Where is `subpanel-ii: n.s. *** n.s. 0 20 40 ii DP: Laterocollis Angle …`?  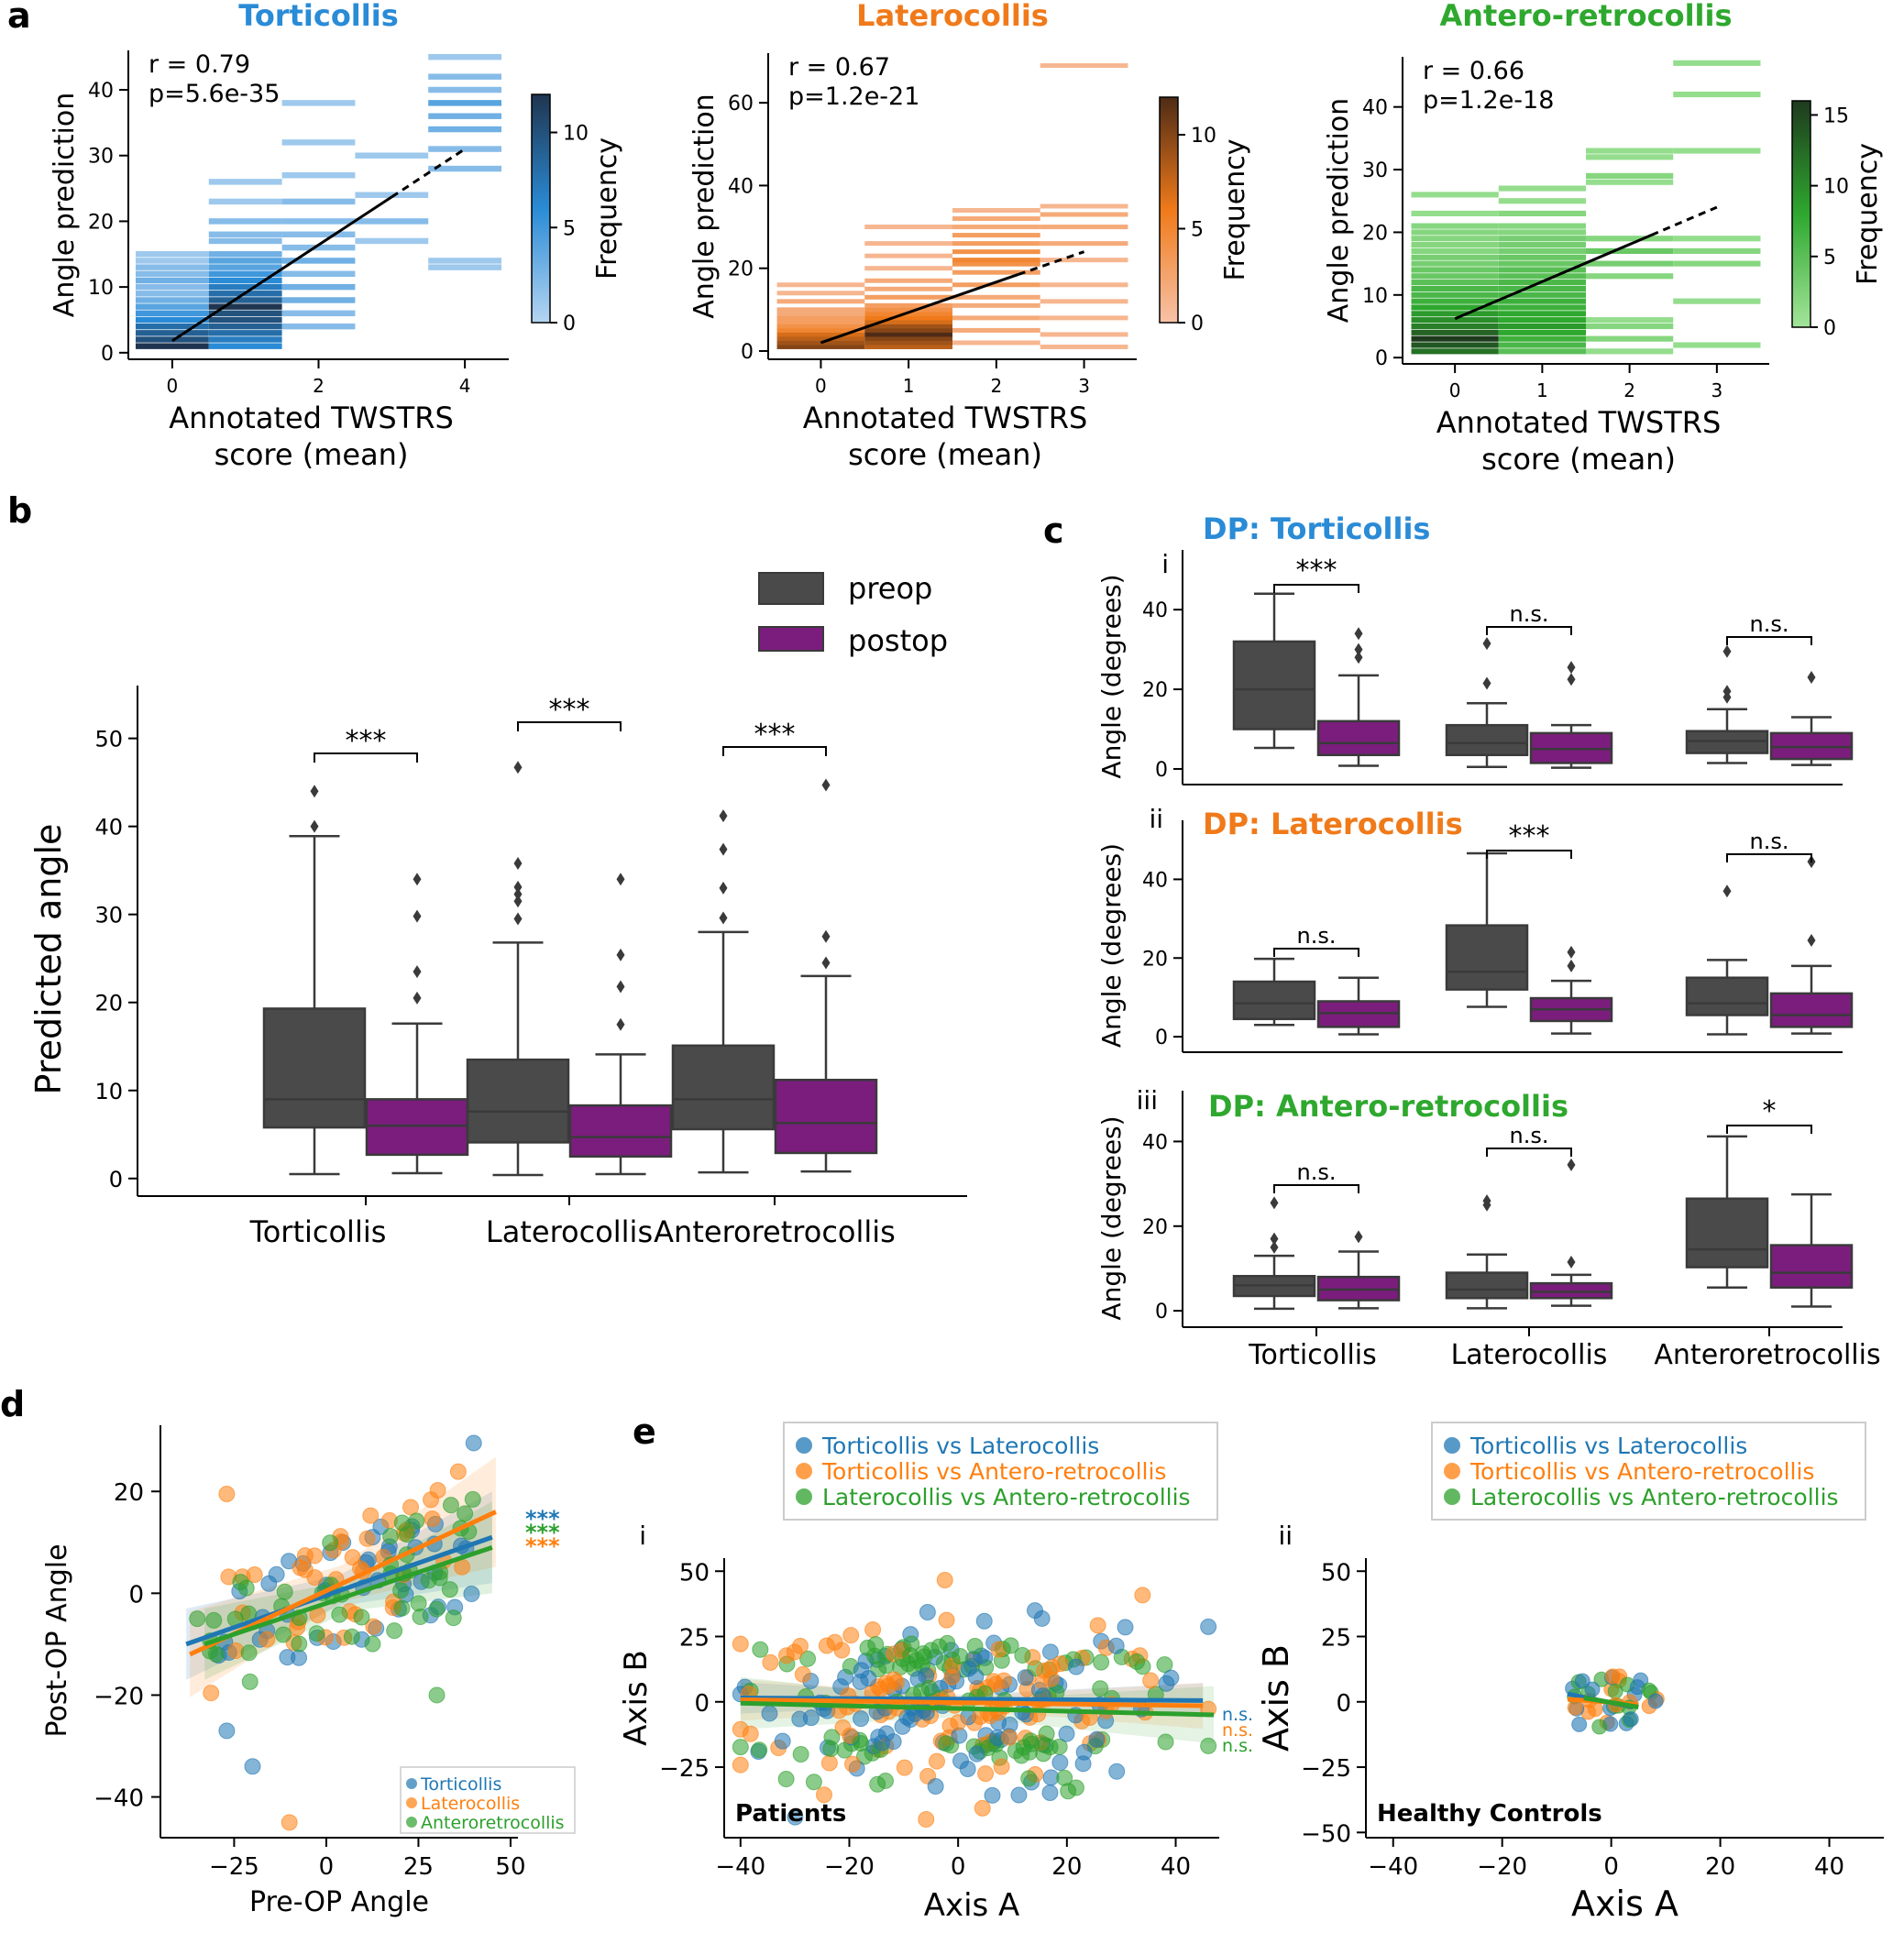 subpanel-ii: n.s. *** n.s. 0 20 40 ii DP: Laterocollis Angle … is located at coordinates (1475, 929).